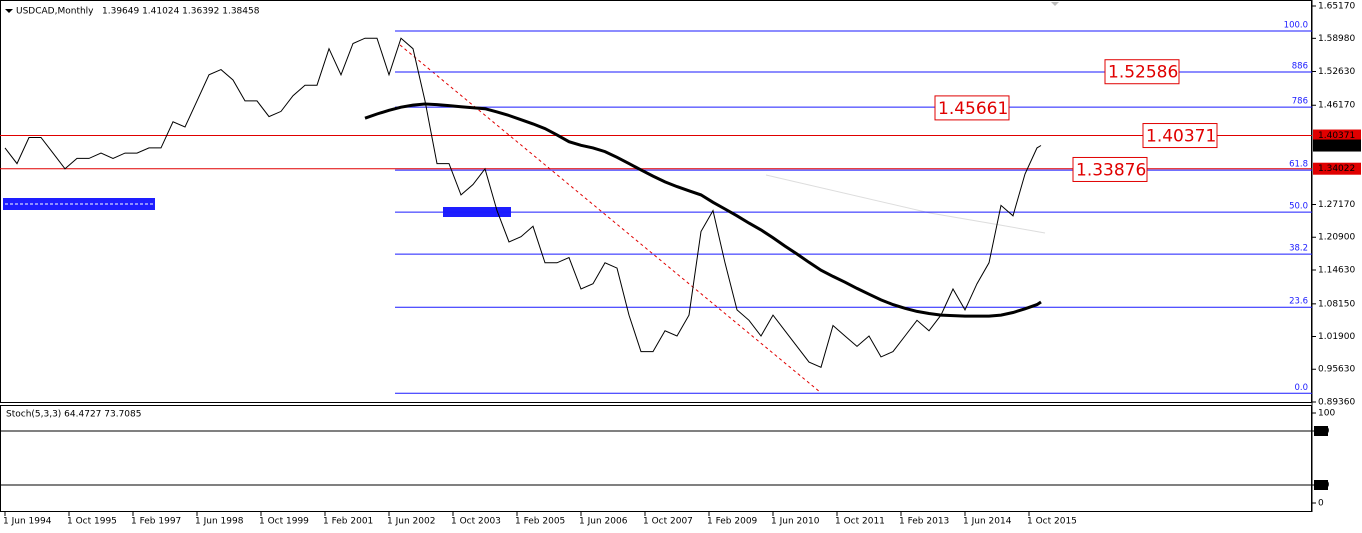  I want to click on x-tick-label: 1 Oct 2007, so click(668, 522).